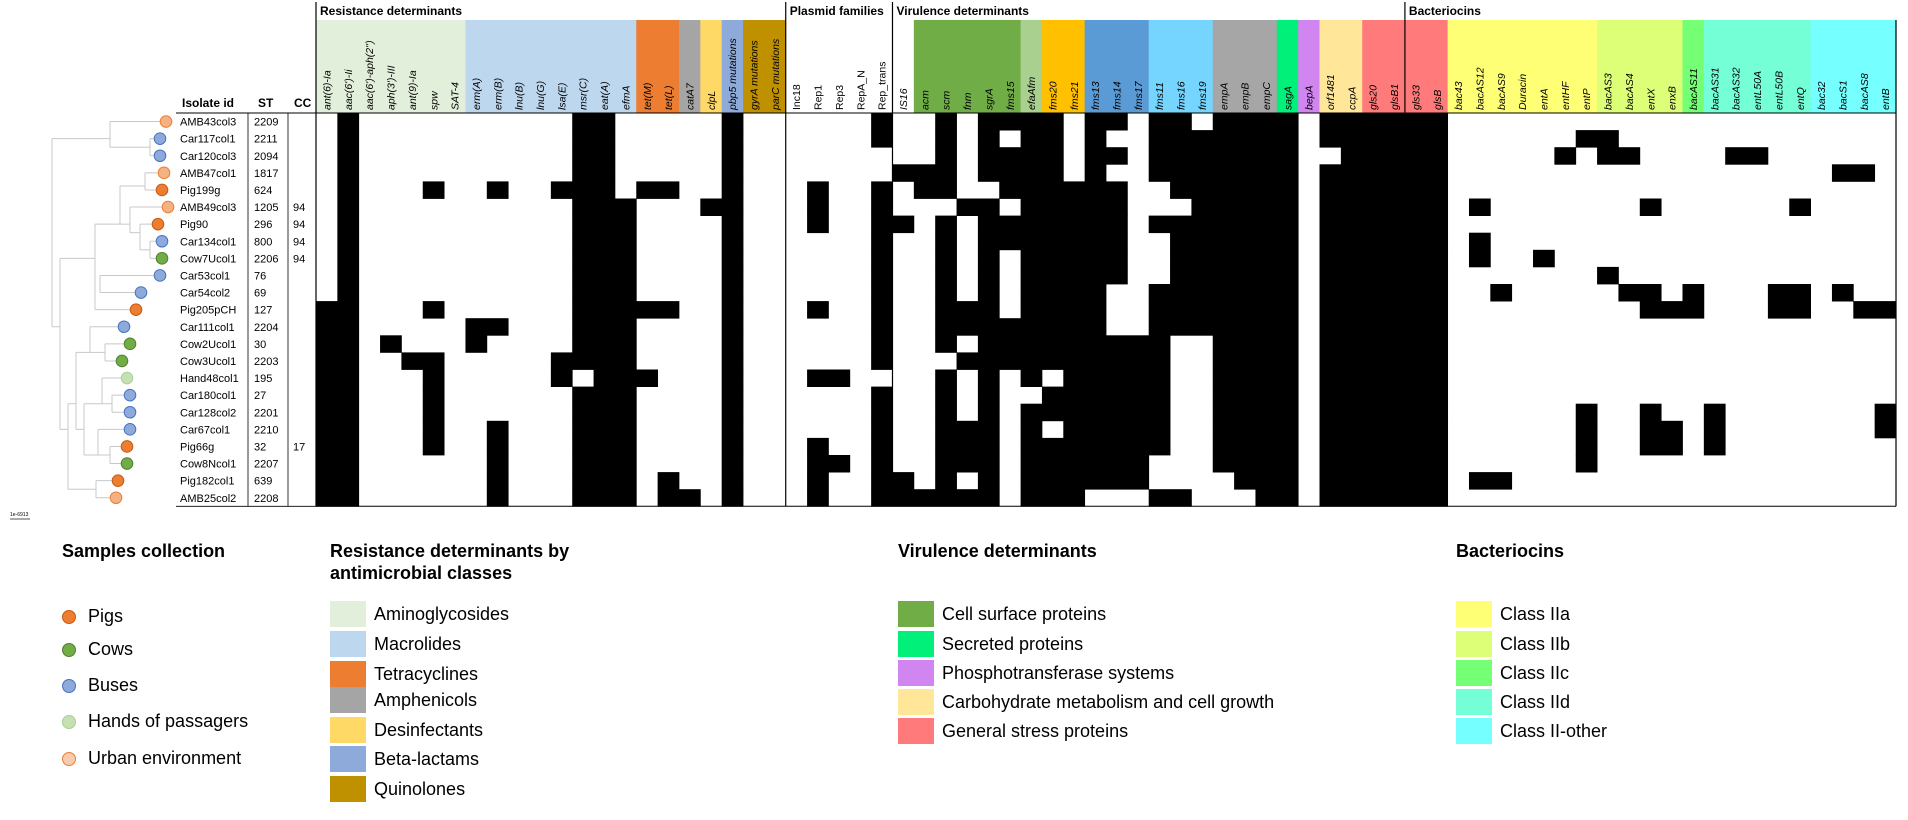 This screenshot has height=820, width=1908. I want to click on isolate-id: Cow7Ucol1, so click(208, 259).